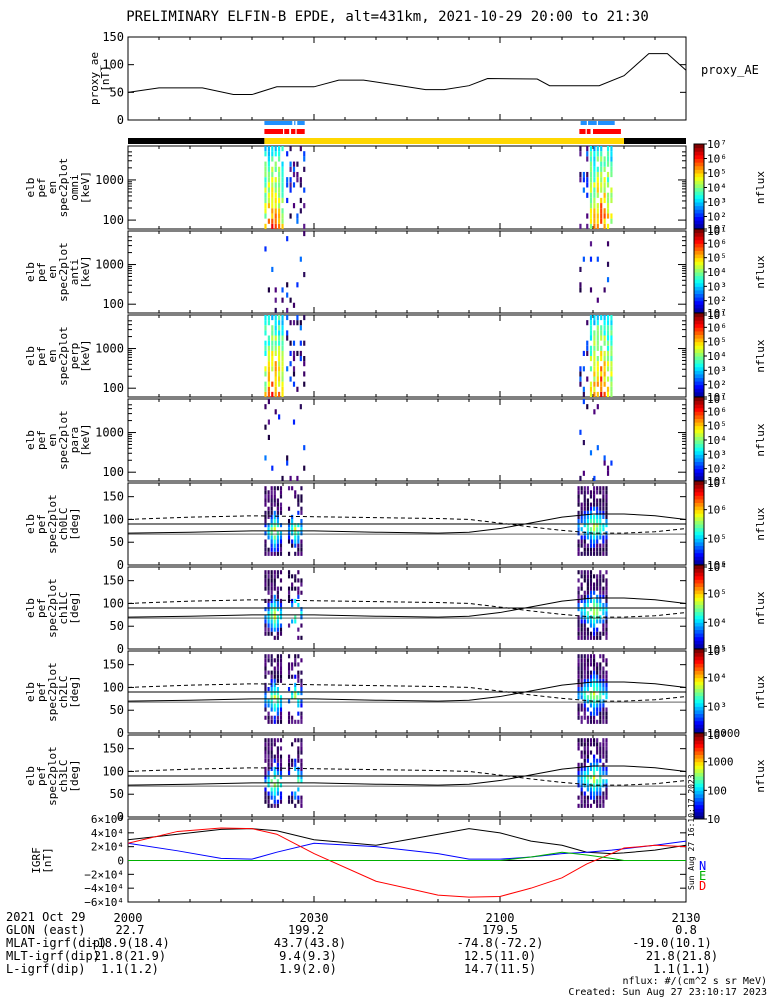 The height and width of the screenshot is (1000, 775). Describe the element at coordinates (41, 524) in the screenshot. I see `pa_ch0-ylabel-line: pef` at that location.